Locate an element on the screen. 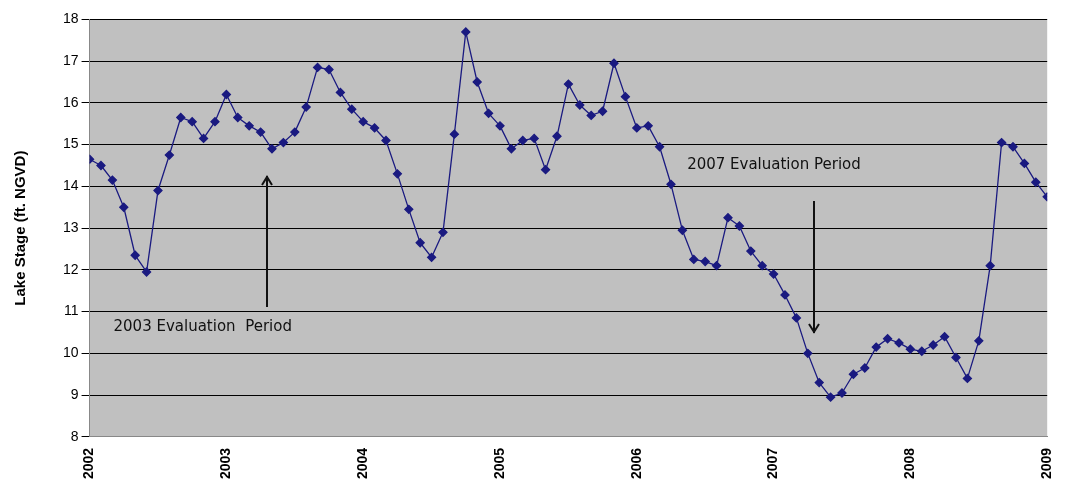 This screenshot has width=1075, height=490. y-tick-label: 9 is located at coordinates (74, 393).